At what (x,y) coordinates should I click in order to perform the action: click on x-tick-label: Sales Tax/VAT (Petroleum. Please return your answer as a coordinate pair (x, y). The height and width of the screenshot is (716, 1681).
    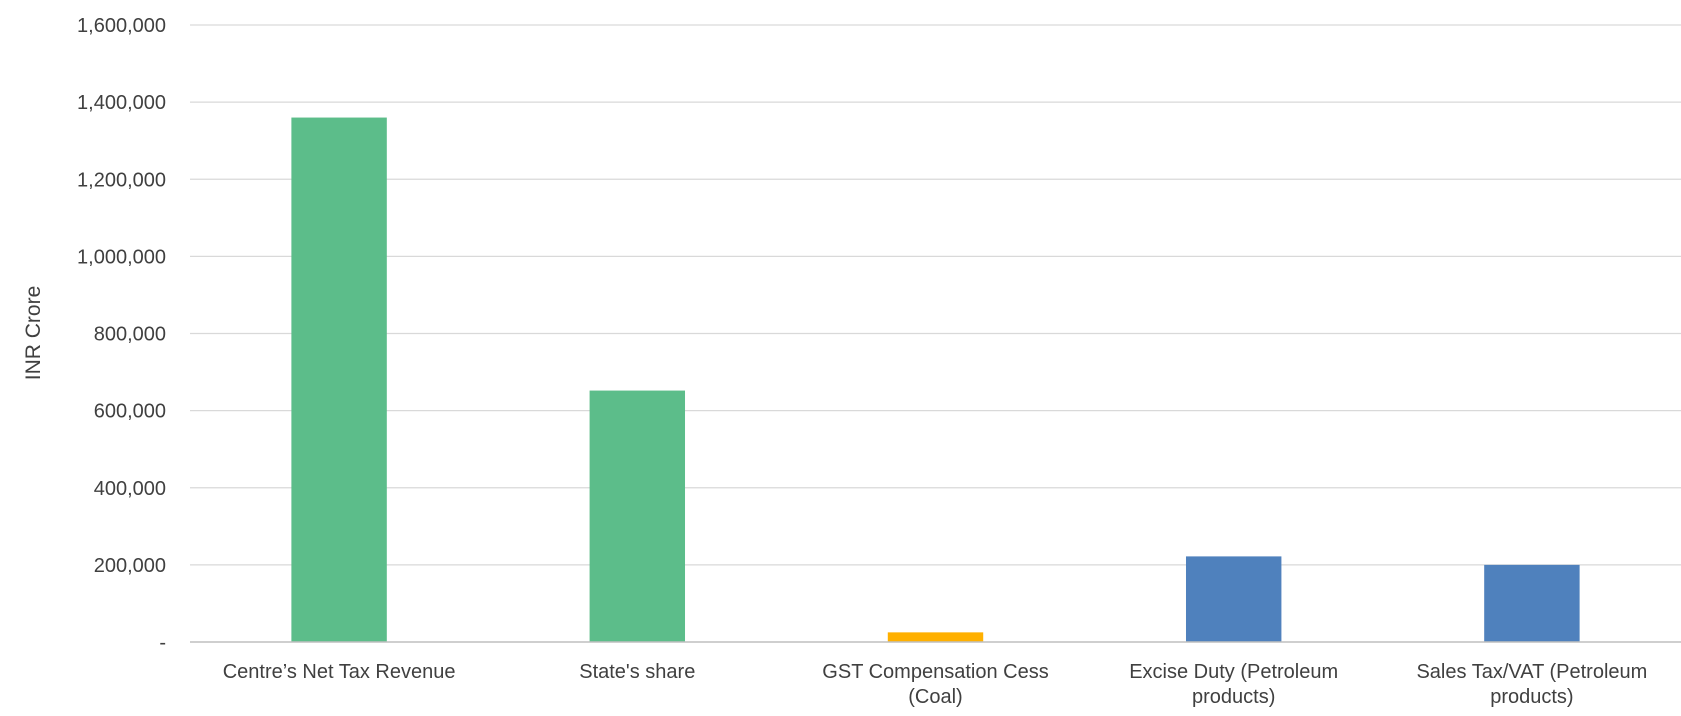
    Looking at the image, I should click on (1531, 672).